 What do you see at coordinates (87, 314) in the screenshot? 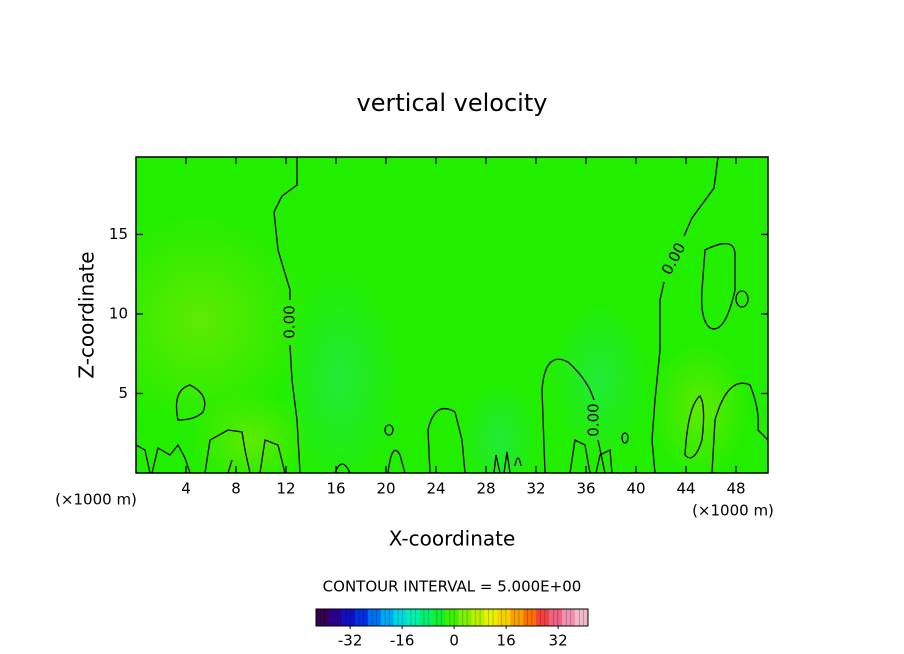
I see `y-axis-label: Z-coordinate` at bounding box center [87, 314].